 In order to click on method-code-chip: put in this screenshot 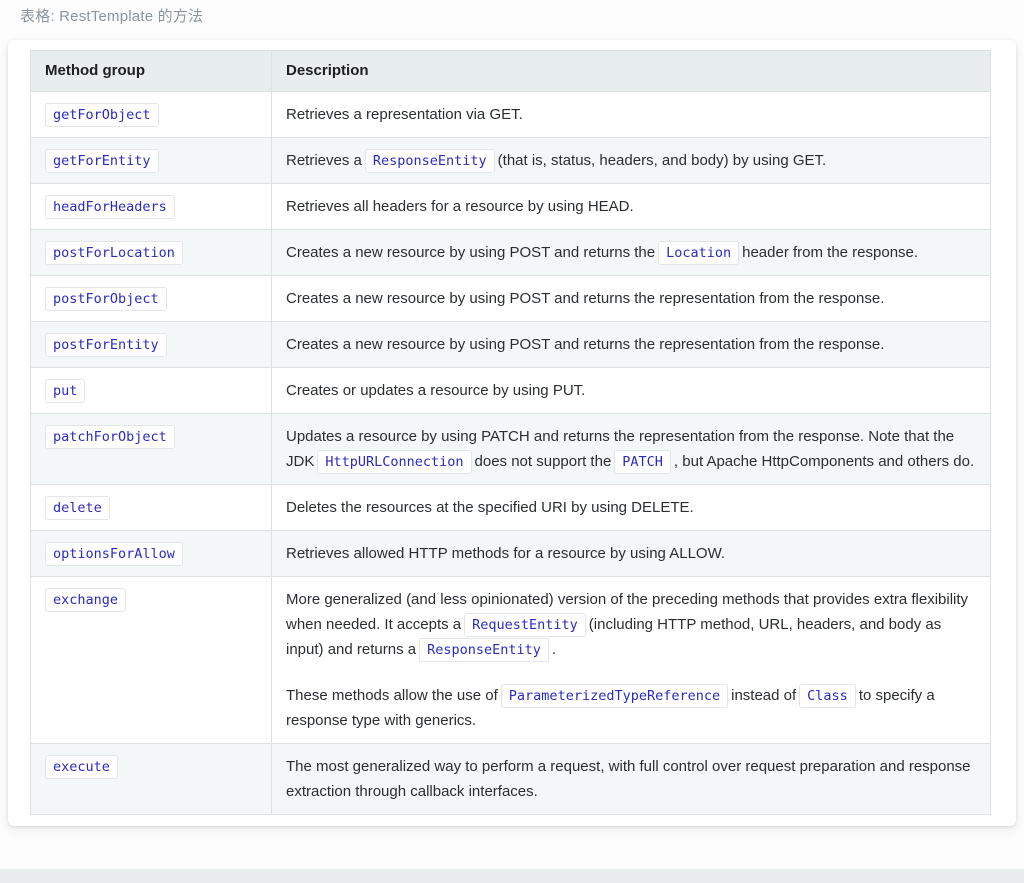, I will do `click(65, 391)`.